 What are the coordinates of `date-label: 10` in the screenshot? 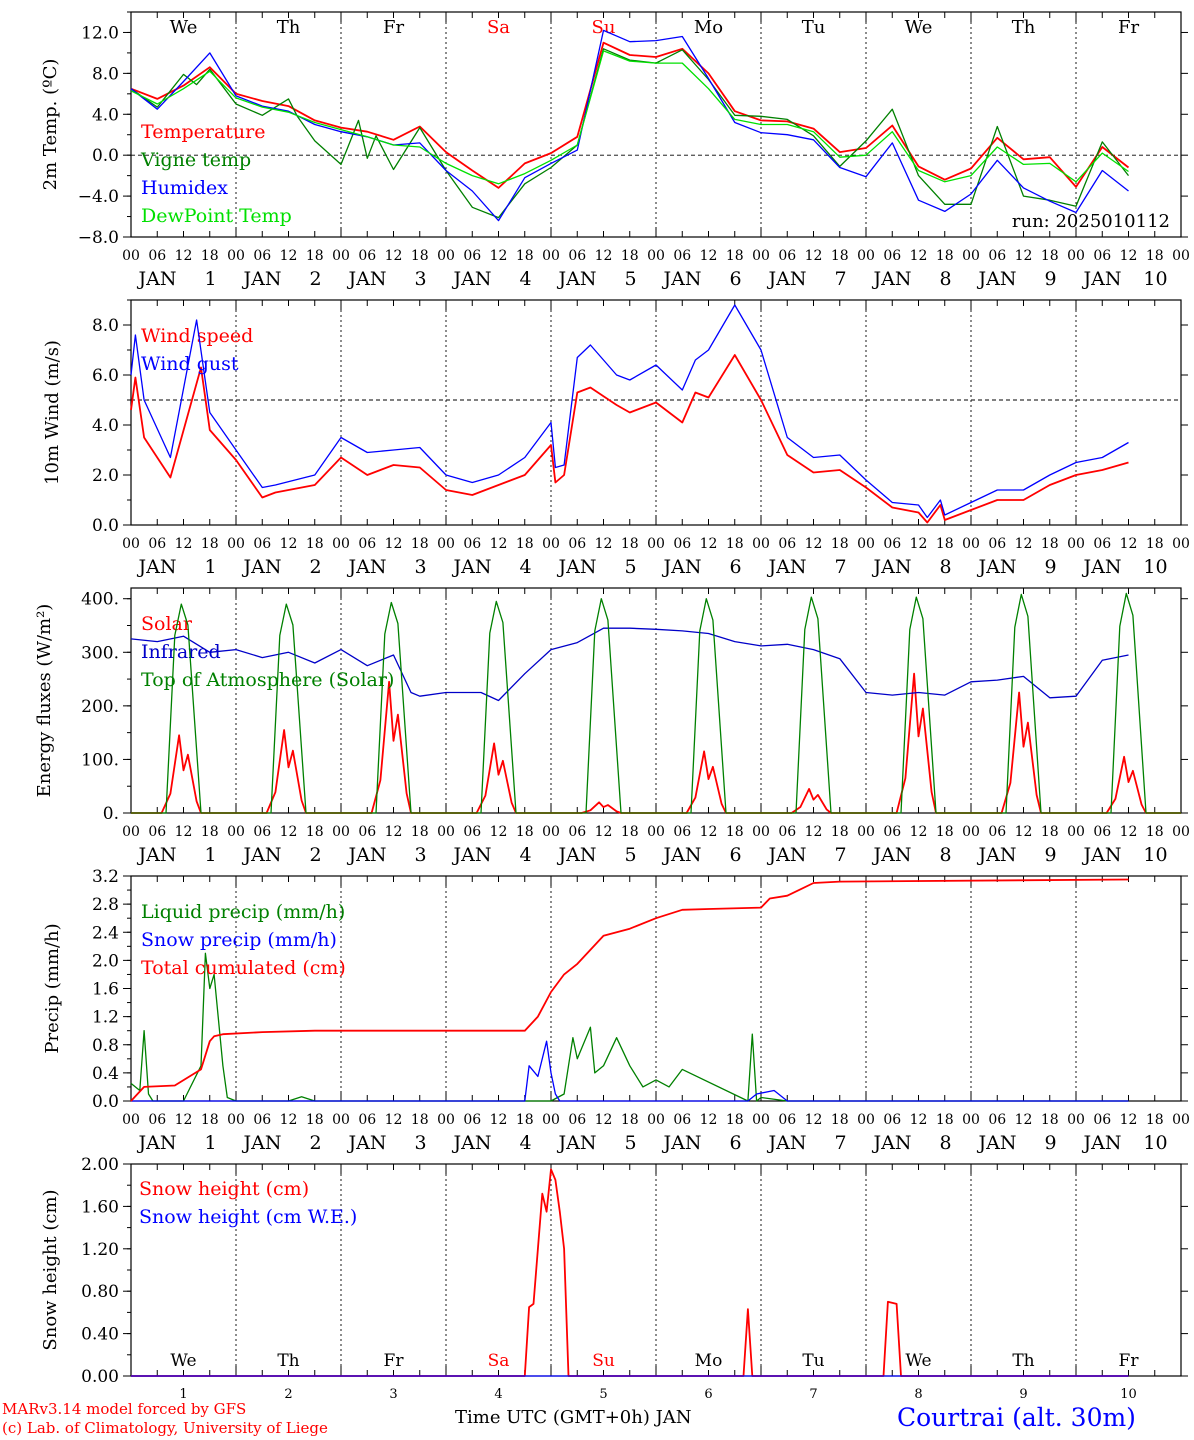 It's located at (1155, 1143).